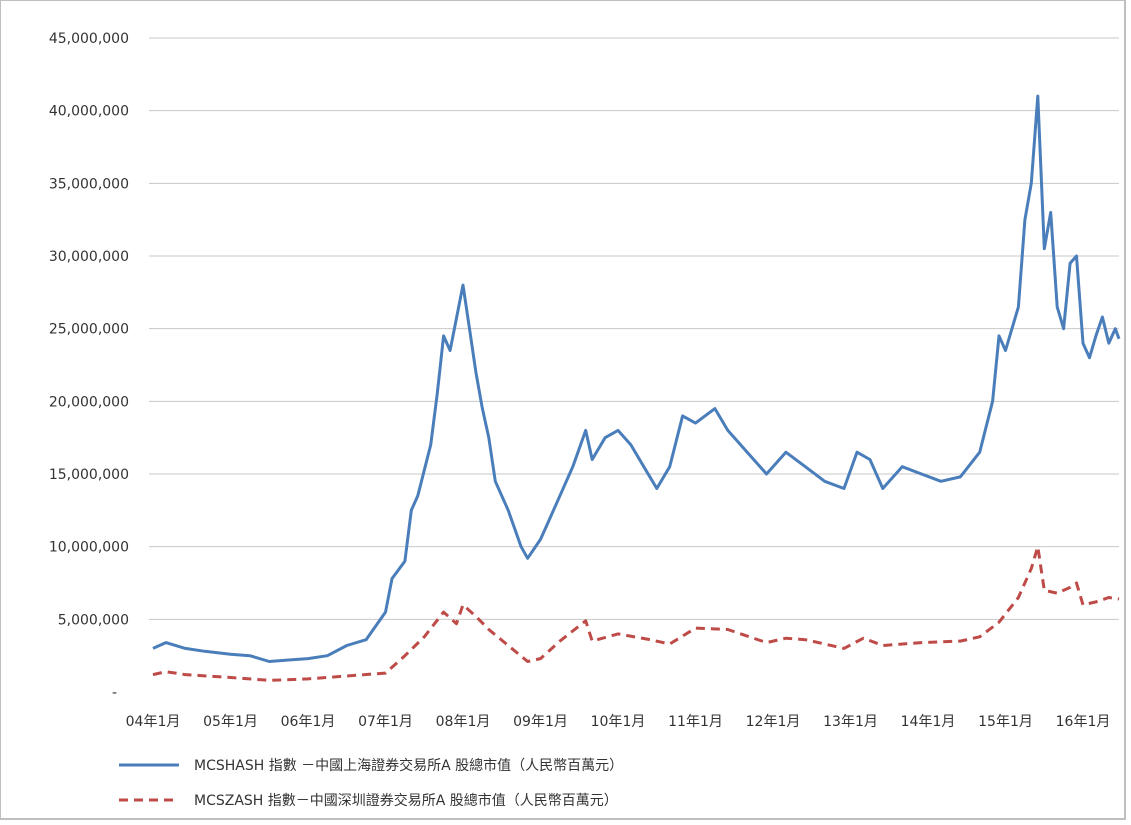 Image resolution: width=1131 pixels, height=825 pixels. What do you see at coordinates (89, 257) in the screenshot?
I see `y-tick-label: 30,000,000` at bounding box center [89, 257].